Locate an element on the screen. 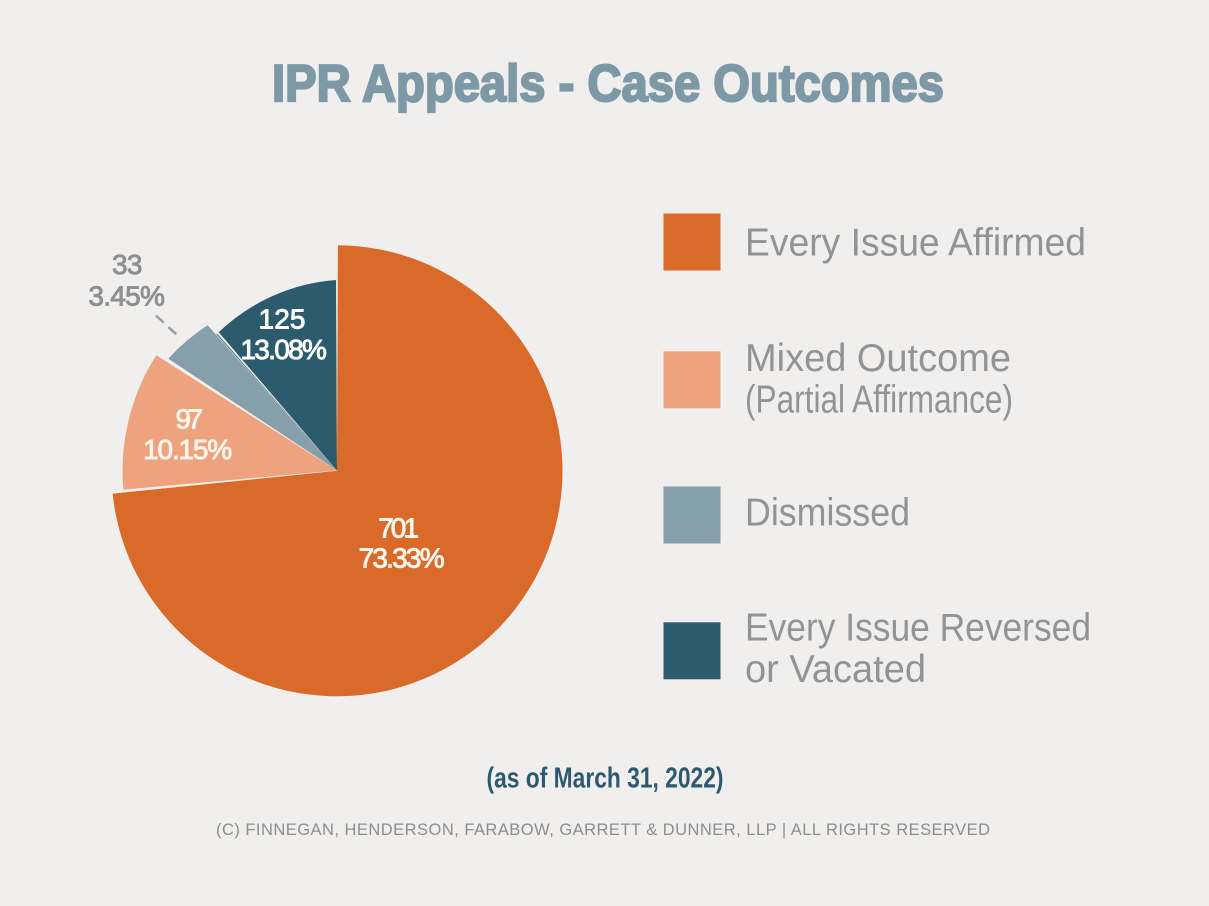  svg-text: 125 is located at coordinates (282, 318).